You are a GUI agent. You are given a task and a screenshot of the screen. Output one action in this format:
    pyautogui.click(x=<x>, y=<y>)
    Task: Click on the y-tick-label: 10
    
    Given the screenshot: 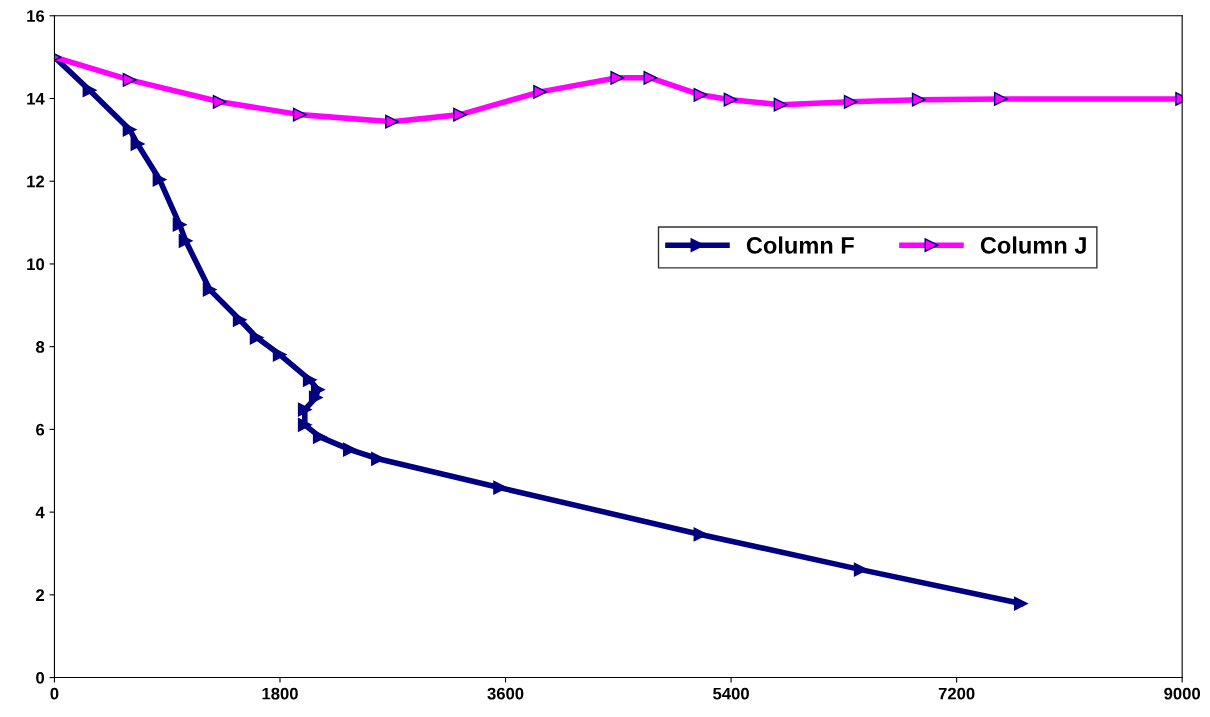 What is the action you would take?
    pyautogui.click(x=36, y=264)
    